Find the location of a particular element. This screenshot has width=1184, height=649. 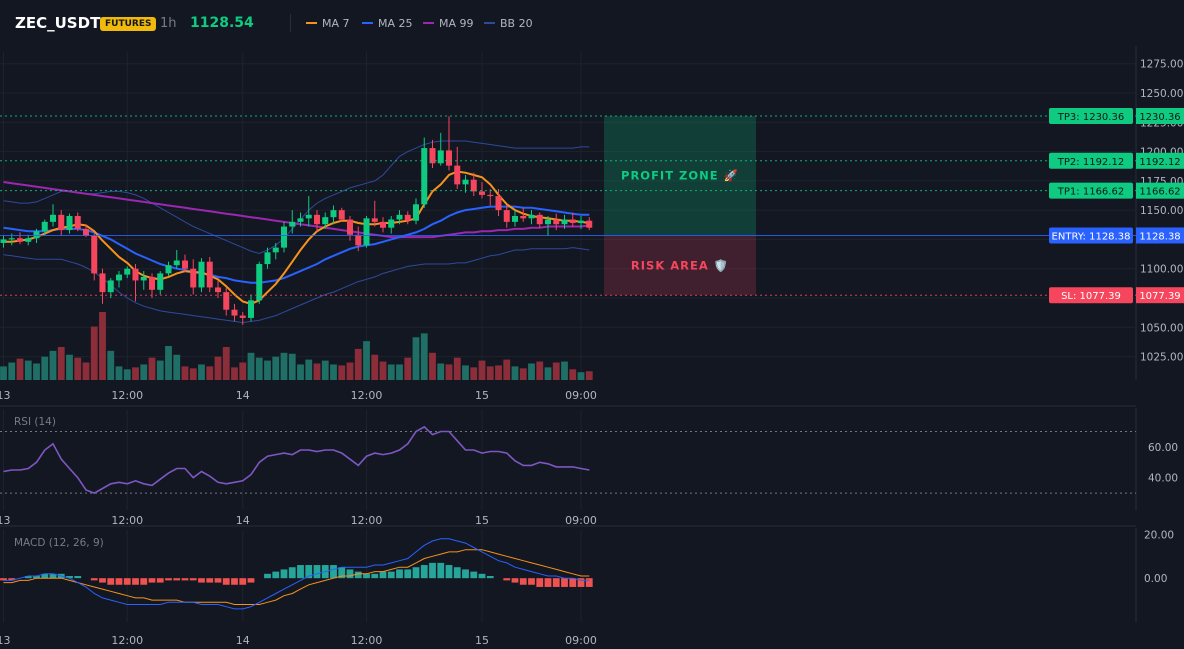

rsi-tick-label: 40.00 is located at coordinates (1163, 479).